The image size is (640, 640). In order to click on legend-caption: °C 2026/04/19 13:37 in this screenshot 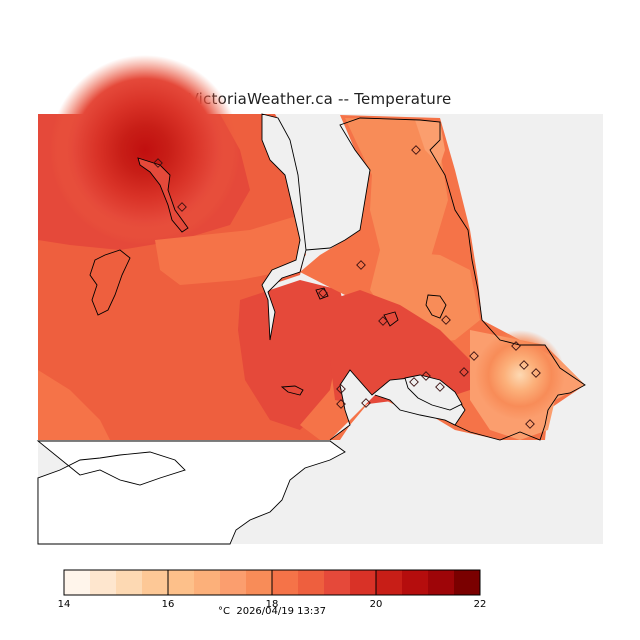, I will do `click(272, 611)`.